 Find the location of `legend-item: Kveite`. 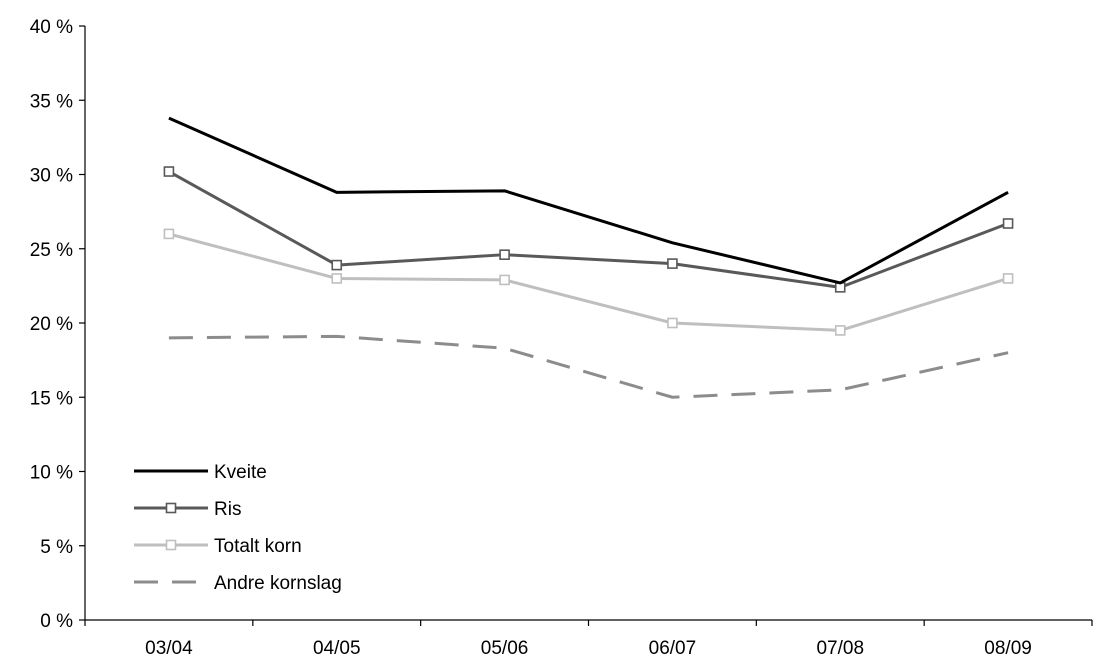

legend-item: Kveite is located at coordinates (200, 472).